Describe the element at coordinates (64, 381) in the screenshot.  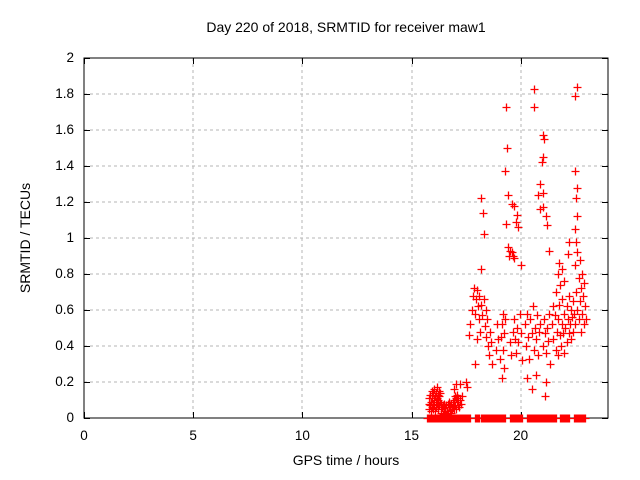
I see `y-tick-label: 0.2` at that location.